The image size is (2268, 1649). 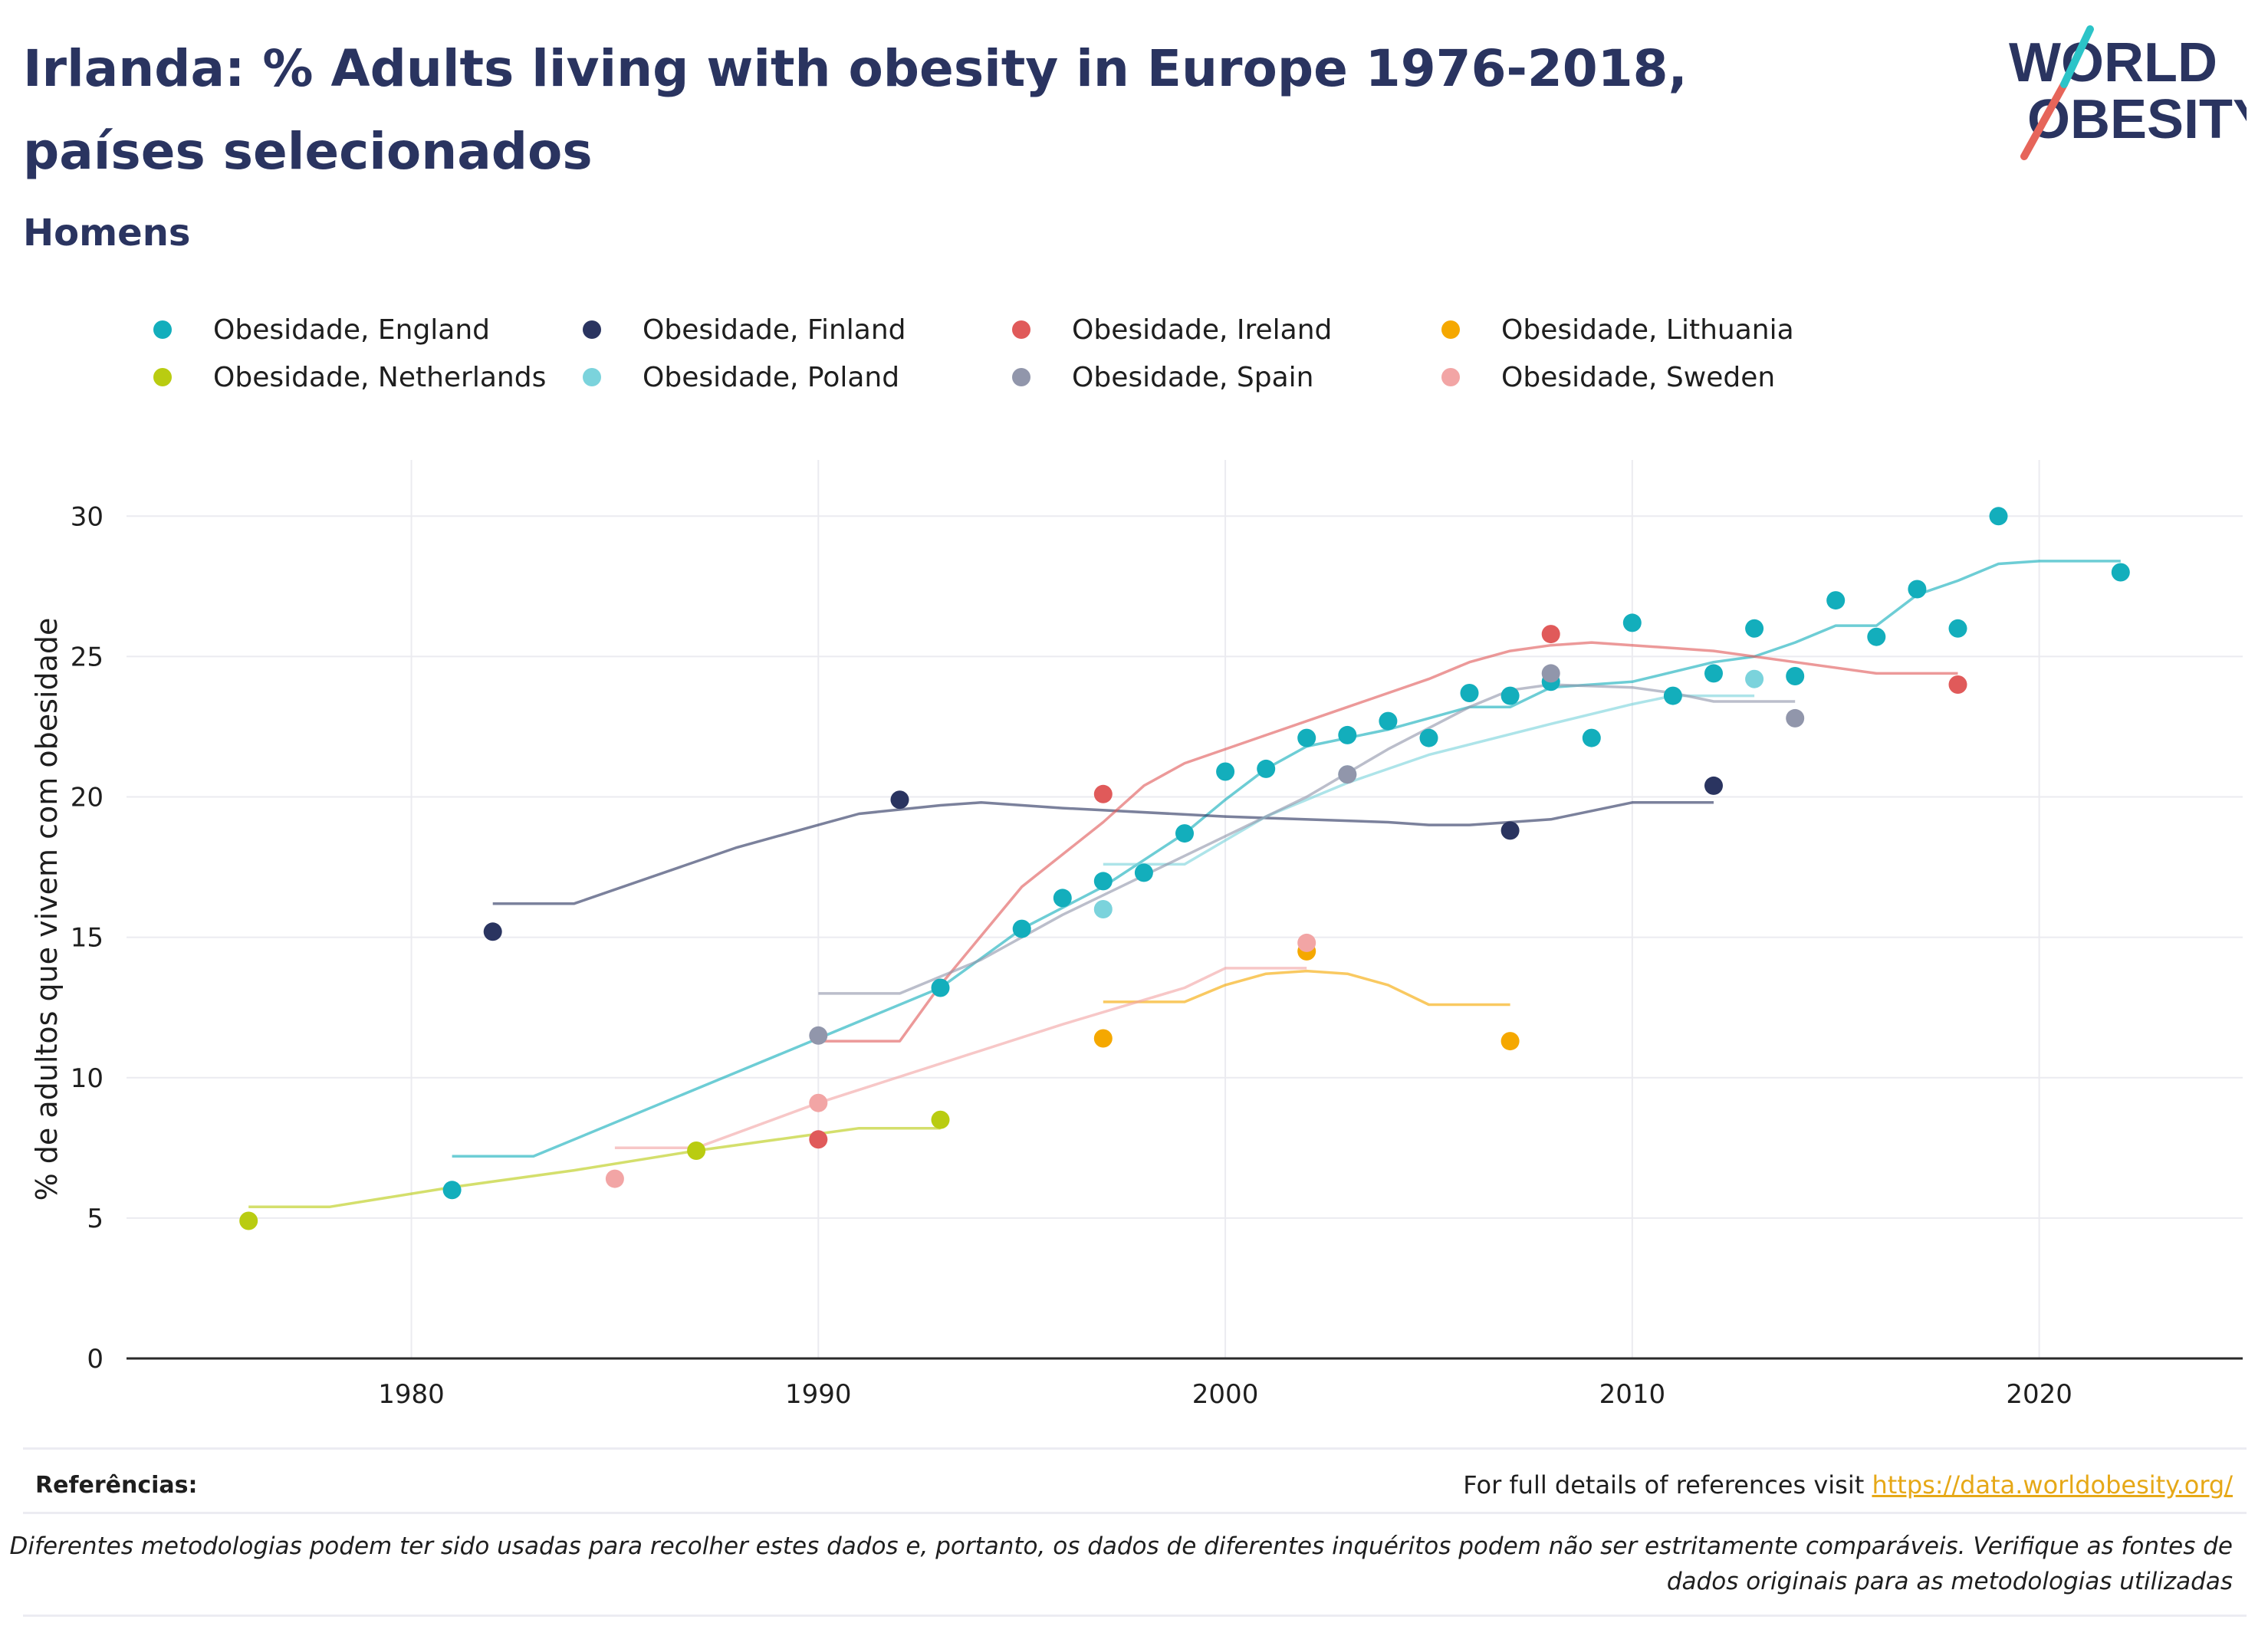 What do you see at coordinates (818, 1394) in the screenshot?
I see `x-tick-label: 1990` at bounding box center [818, 1394].